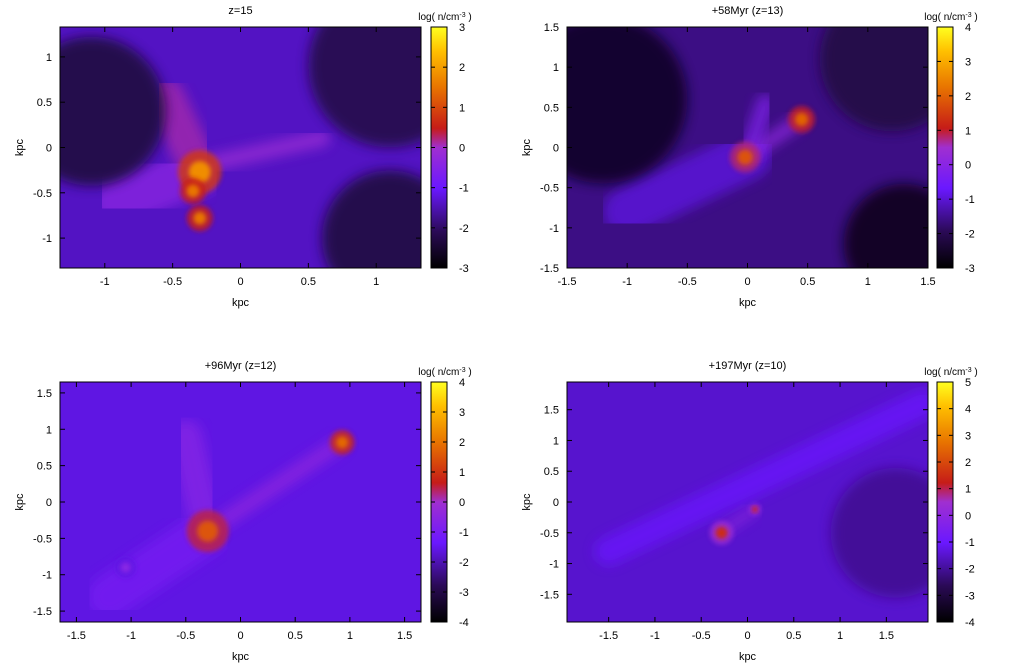 The width and height of the screenshot is (1009, 664). Describe the element at coordinates (748, 366) in the screenshot. I see `panel-title: +197Myr (z=10)` at that location.